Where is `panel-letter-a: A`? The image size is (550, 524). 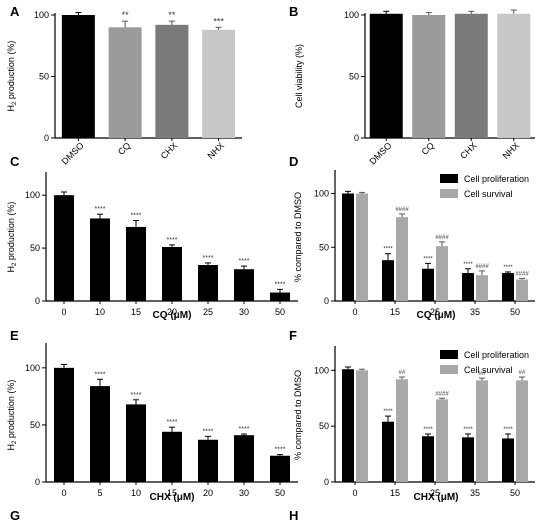
panel-letter-a: A is located at coordinates (15, 11).